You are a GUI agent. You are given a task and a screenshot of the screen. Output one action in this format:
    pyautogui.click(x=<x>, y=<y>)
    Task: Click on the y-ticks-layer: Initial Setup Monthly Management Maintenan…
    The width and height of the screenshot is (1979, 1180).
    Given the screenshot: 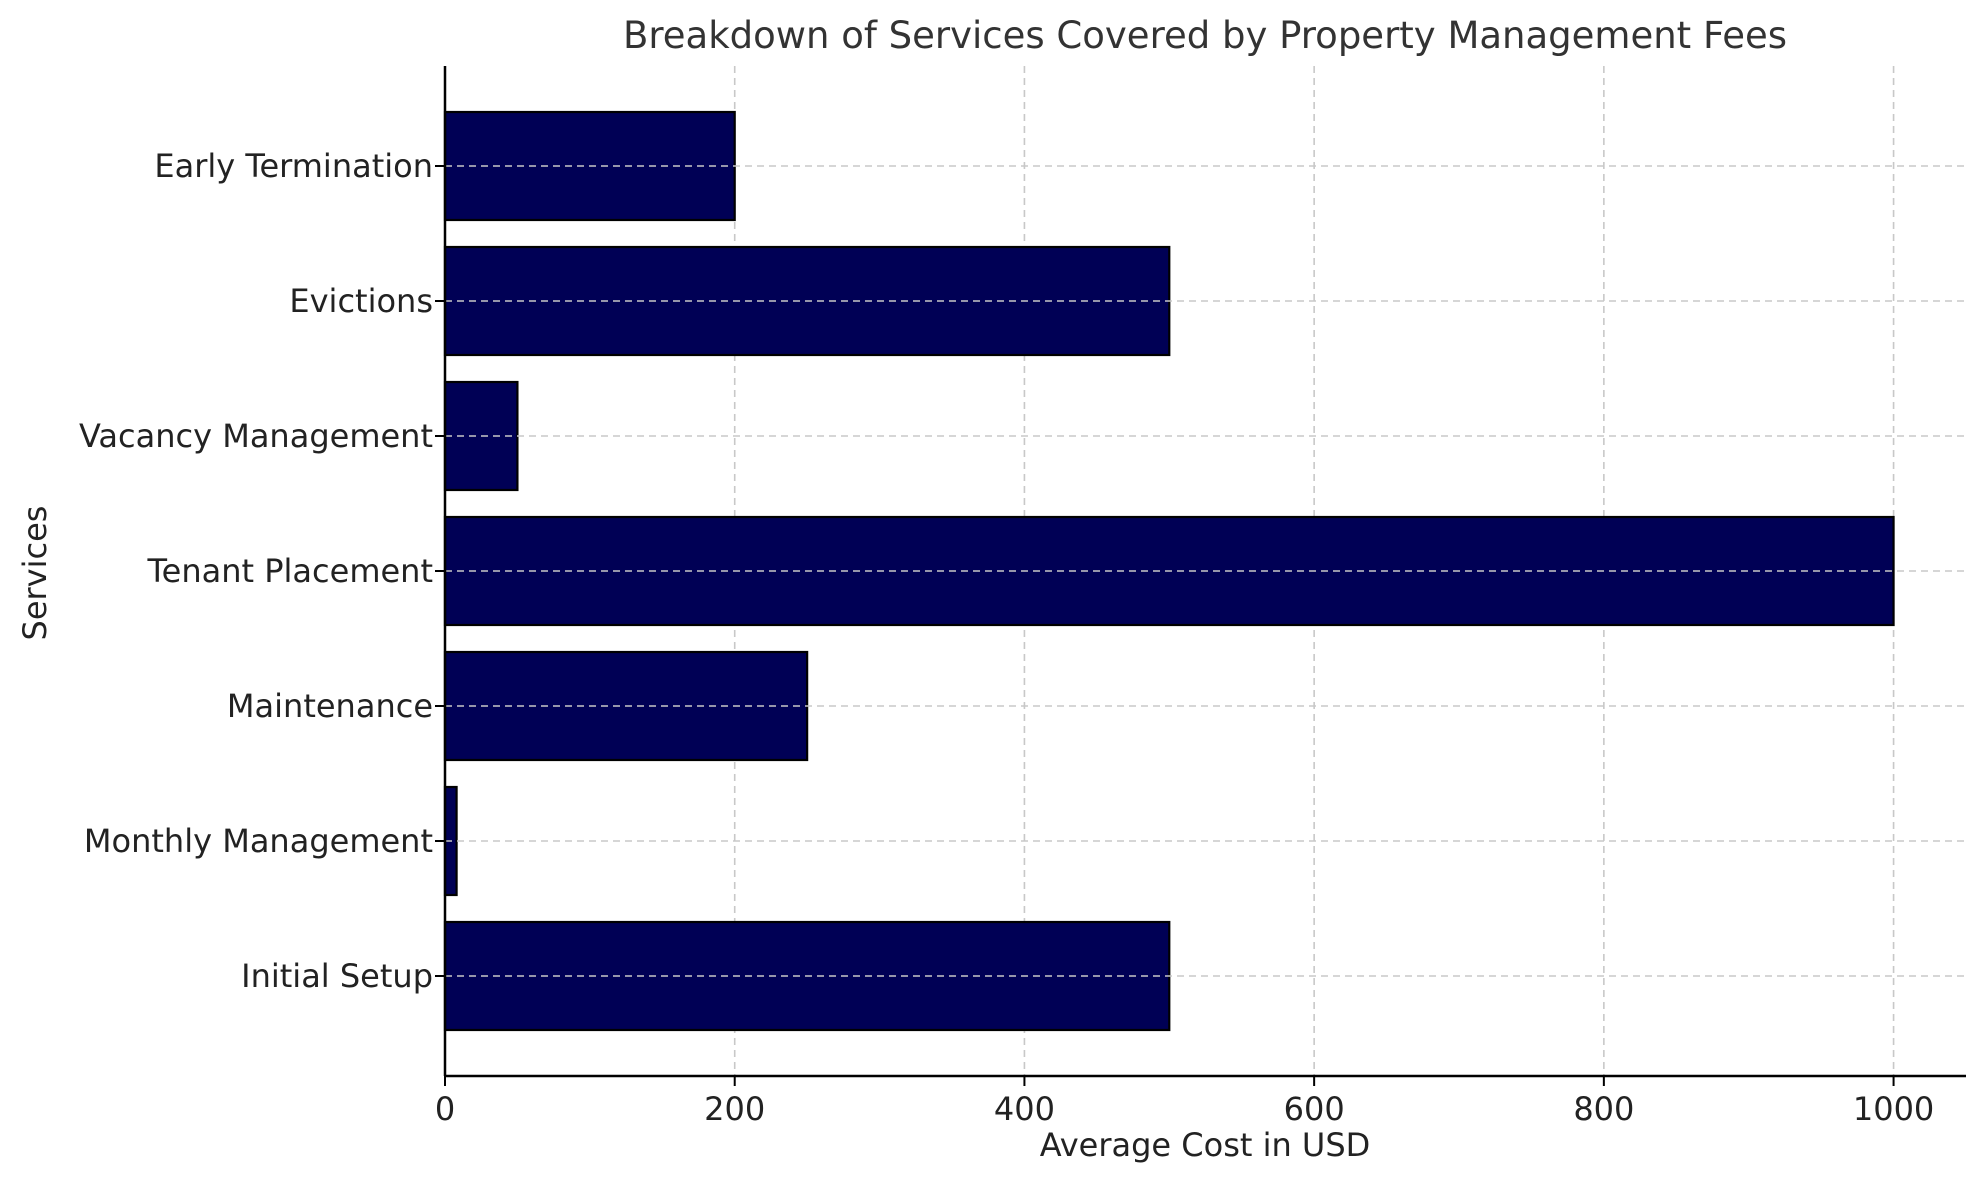 What is the action you would take?
    pyautogui.click(x=262, y=571)
    